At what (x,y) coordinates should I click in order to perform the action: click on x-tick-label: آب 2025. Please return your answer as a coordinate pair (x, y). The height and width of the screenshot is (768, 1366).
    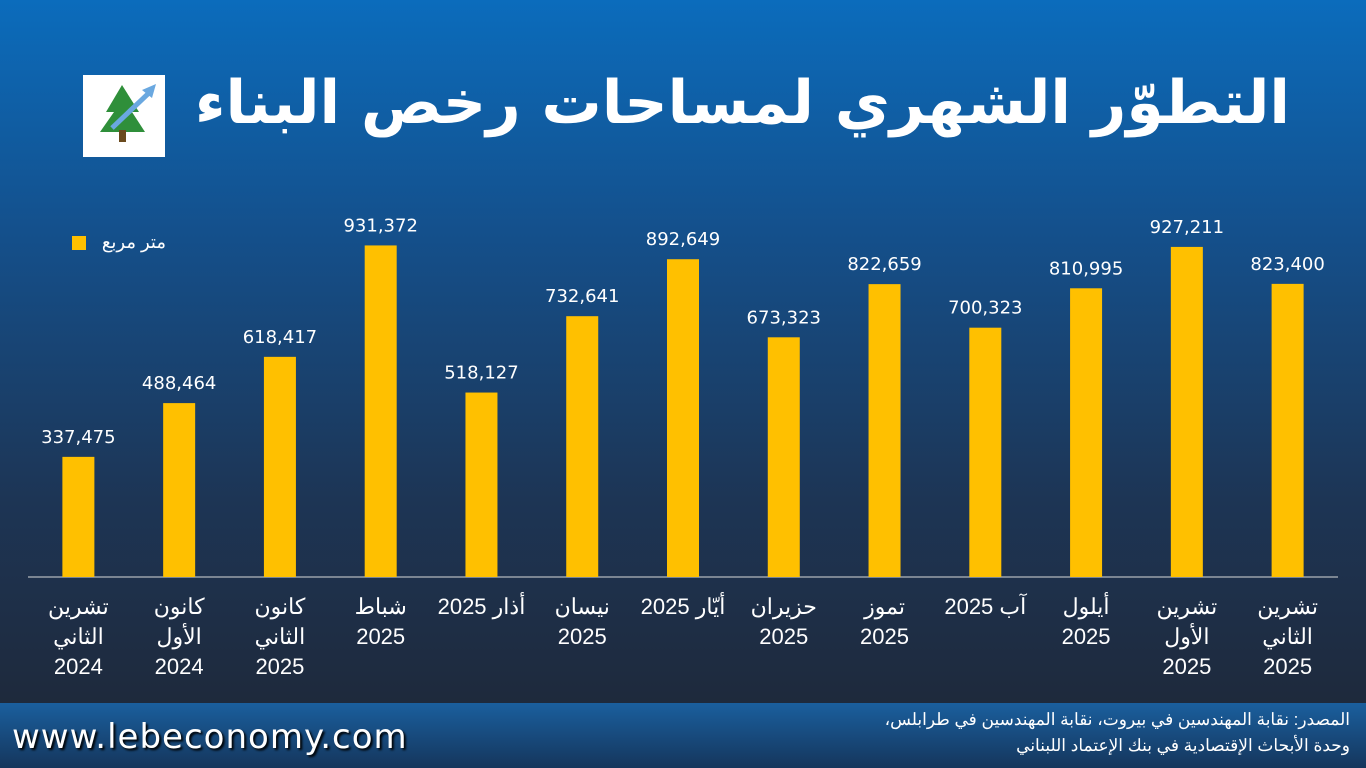
    Looking at the image, I should click on (985, 606).